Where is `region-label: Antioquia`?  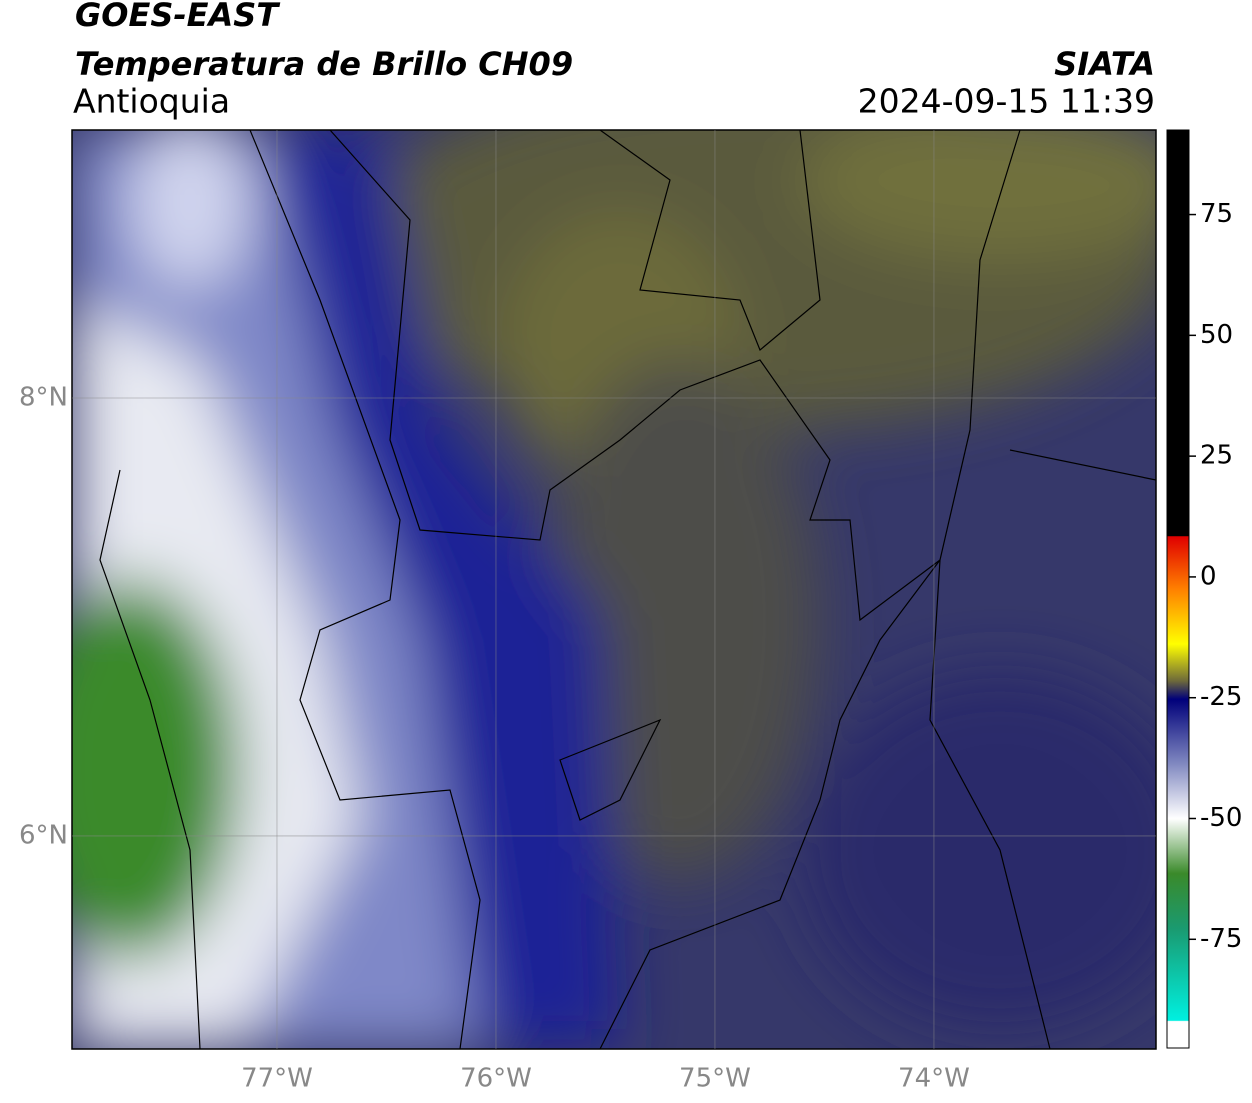
region-label: Antioquia is located at coordinates (151, 101).